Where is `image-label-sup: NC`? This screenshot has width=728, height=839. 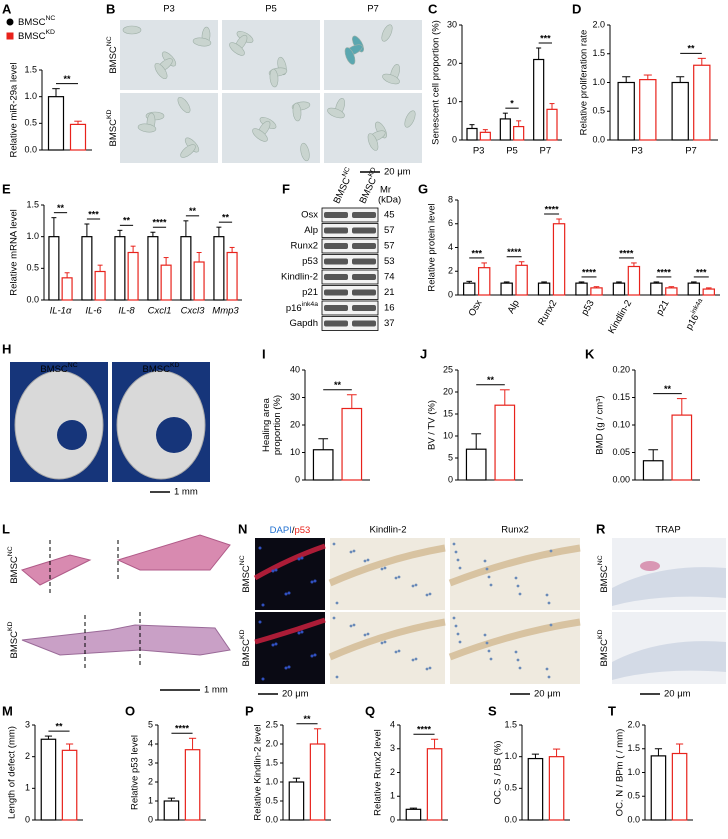 image-label-sup: NC is located at coordinates (73, 365).